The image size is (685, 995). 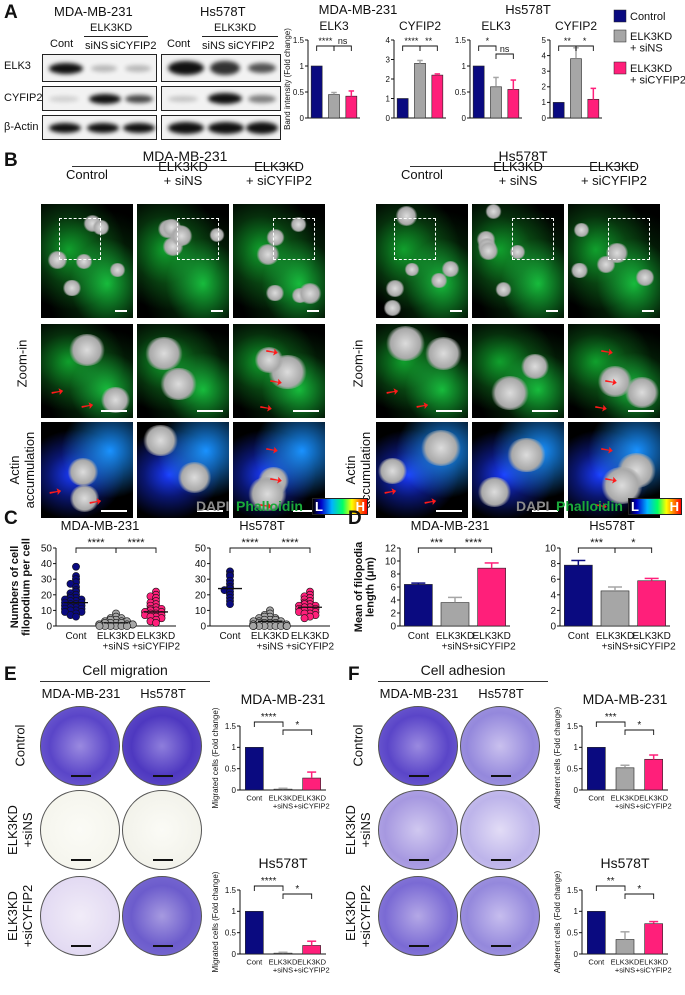 I want to click on chart-c1-ylabel: Numbers of cellfilopodium per cell, so click(x=21, y=587).